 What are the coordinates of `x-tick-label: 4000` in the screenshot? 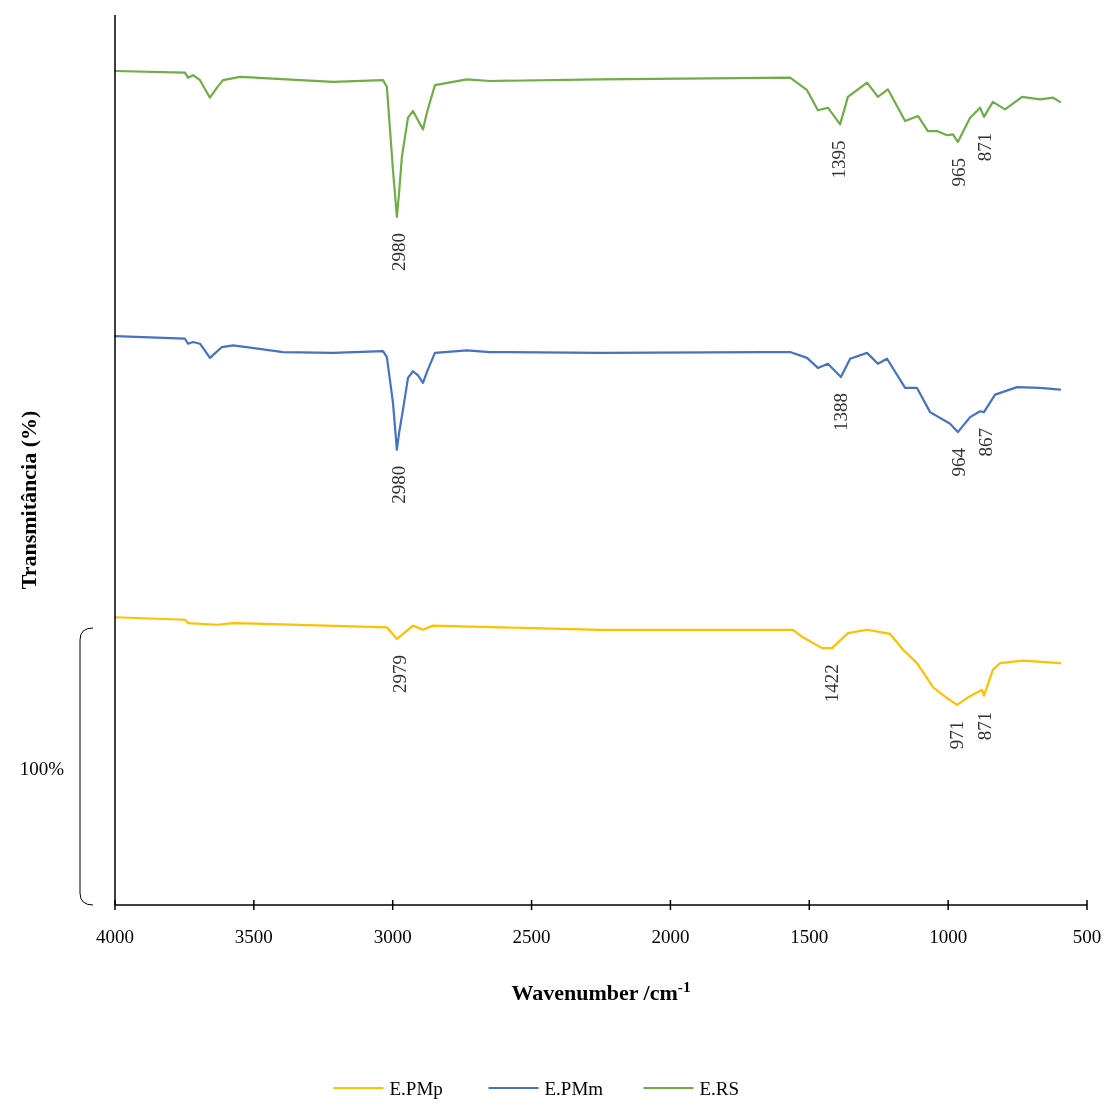 It's located at (115, 936).